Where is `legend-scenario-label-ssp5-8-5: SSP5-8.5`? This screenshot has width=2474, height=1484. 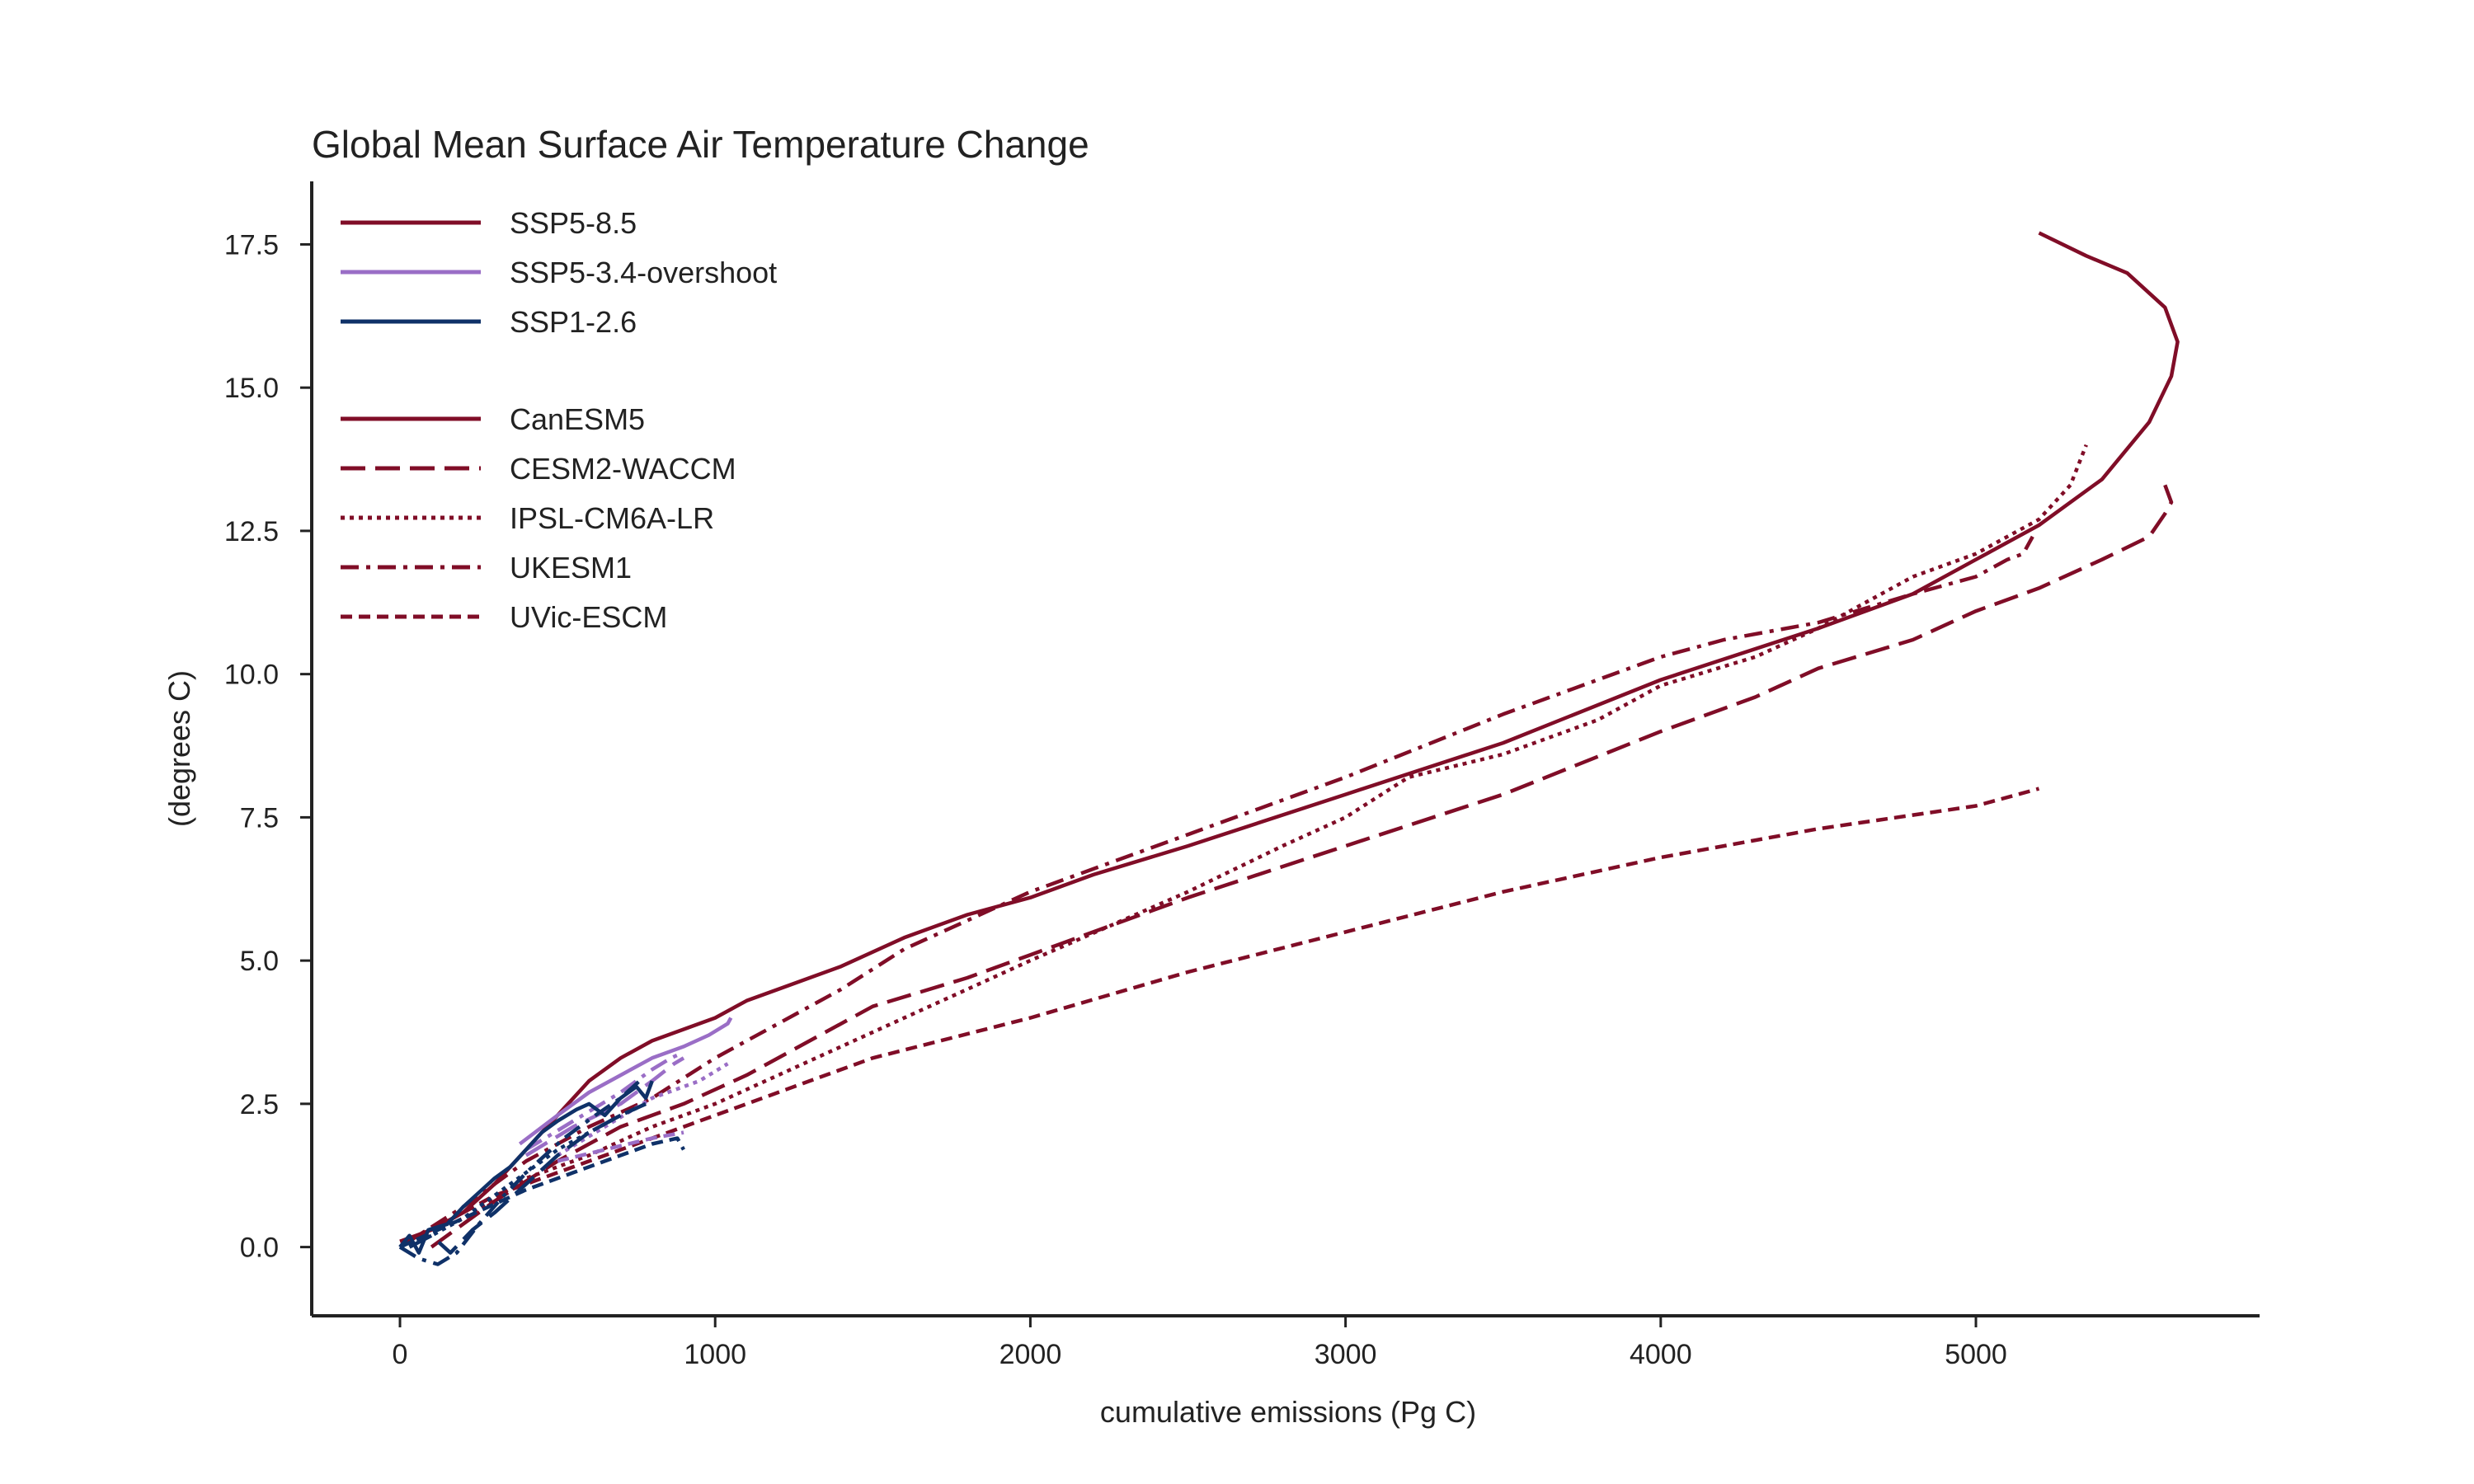
legend-scenario-label-ssp5-8-5: SSP5-8.5 is located at coordinates (573, 223).